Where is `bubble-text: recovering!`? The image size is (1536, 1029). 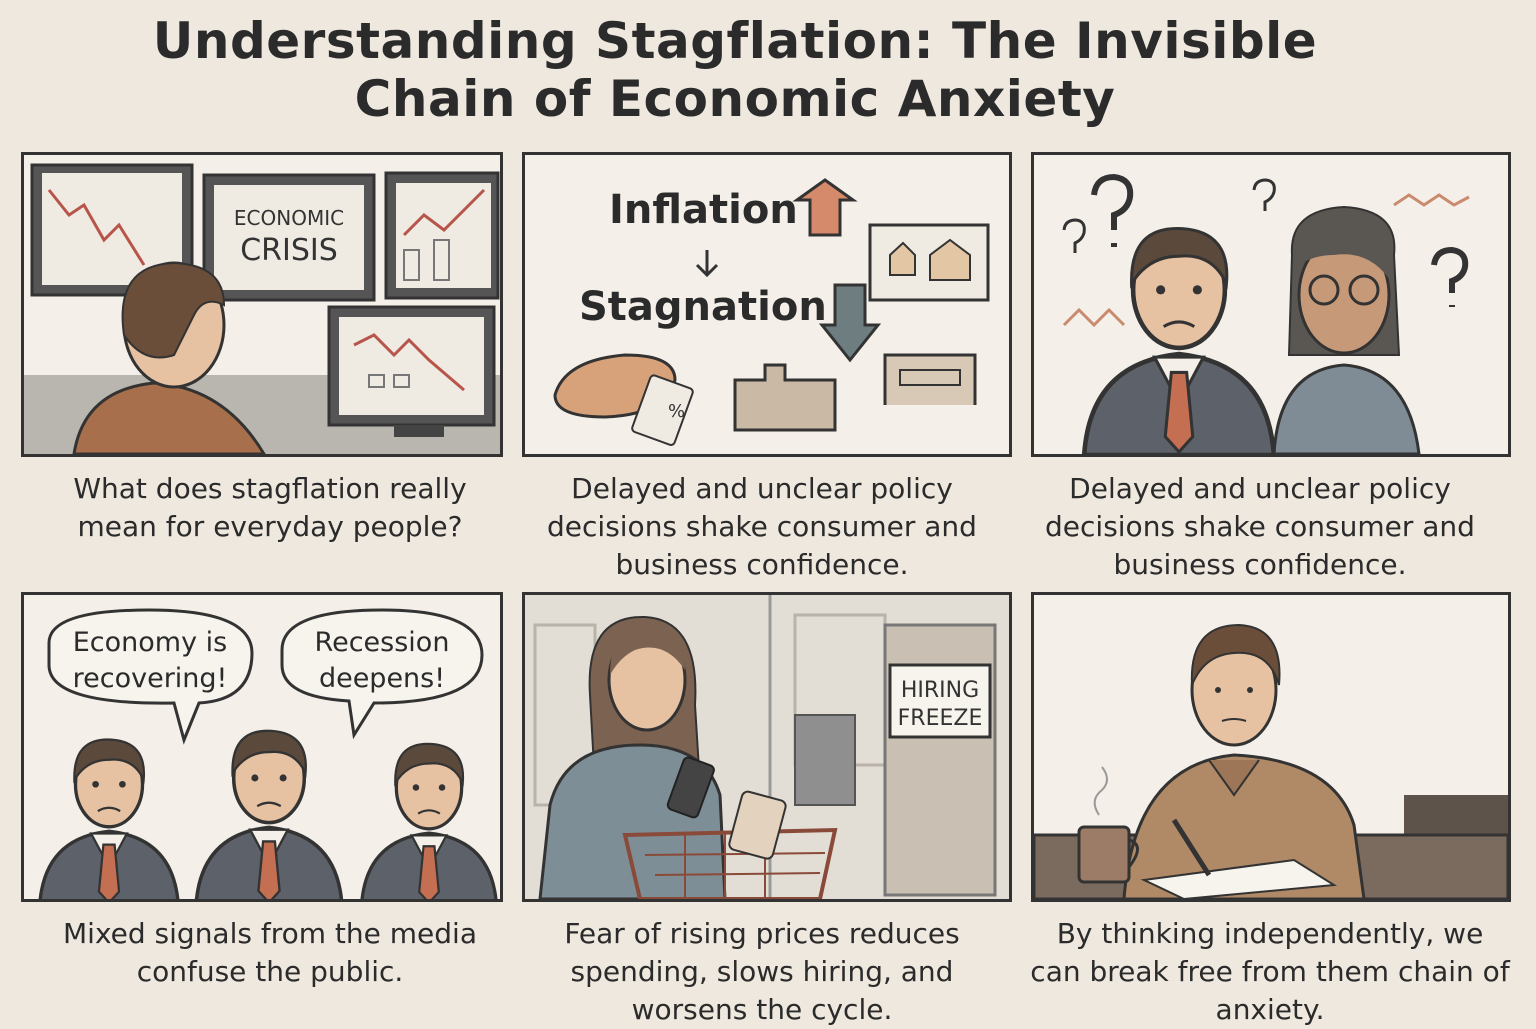 bubble-text: recovering! is located at coordinates (150, 678).